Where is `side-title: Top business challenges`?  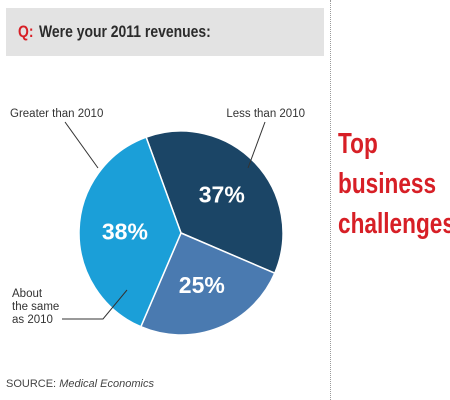 side-title: Top business challenges is located at coordinates (394, 184).